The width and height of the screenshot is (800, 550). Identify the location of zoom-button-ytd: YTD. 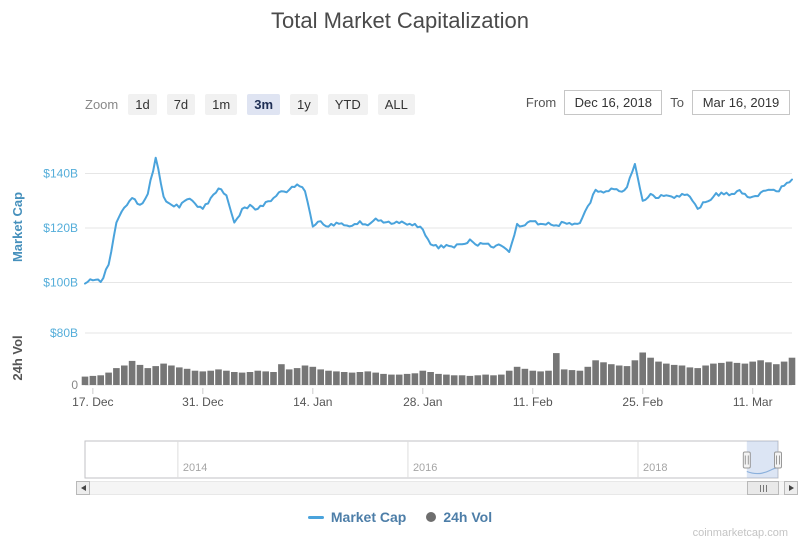
(347, 104).